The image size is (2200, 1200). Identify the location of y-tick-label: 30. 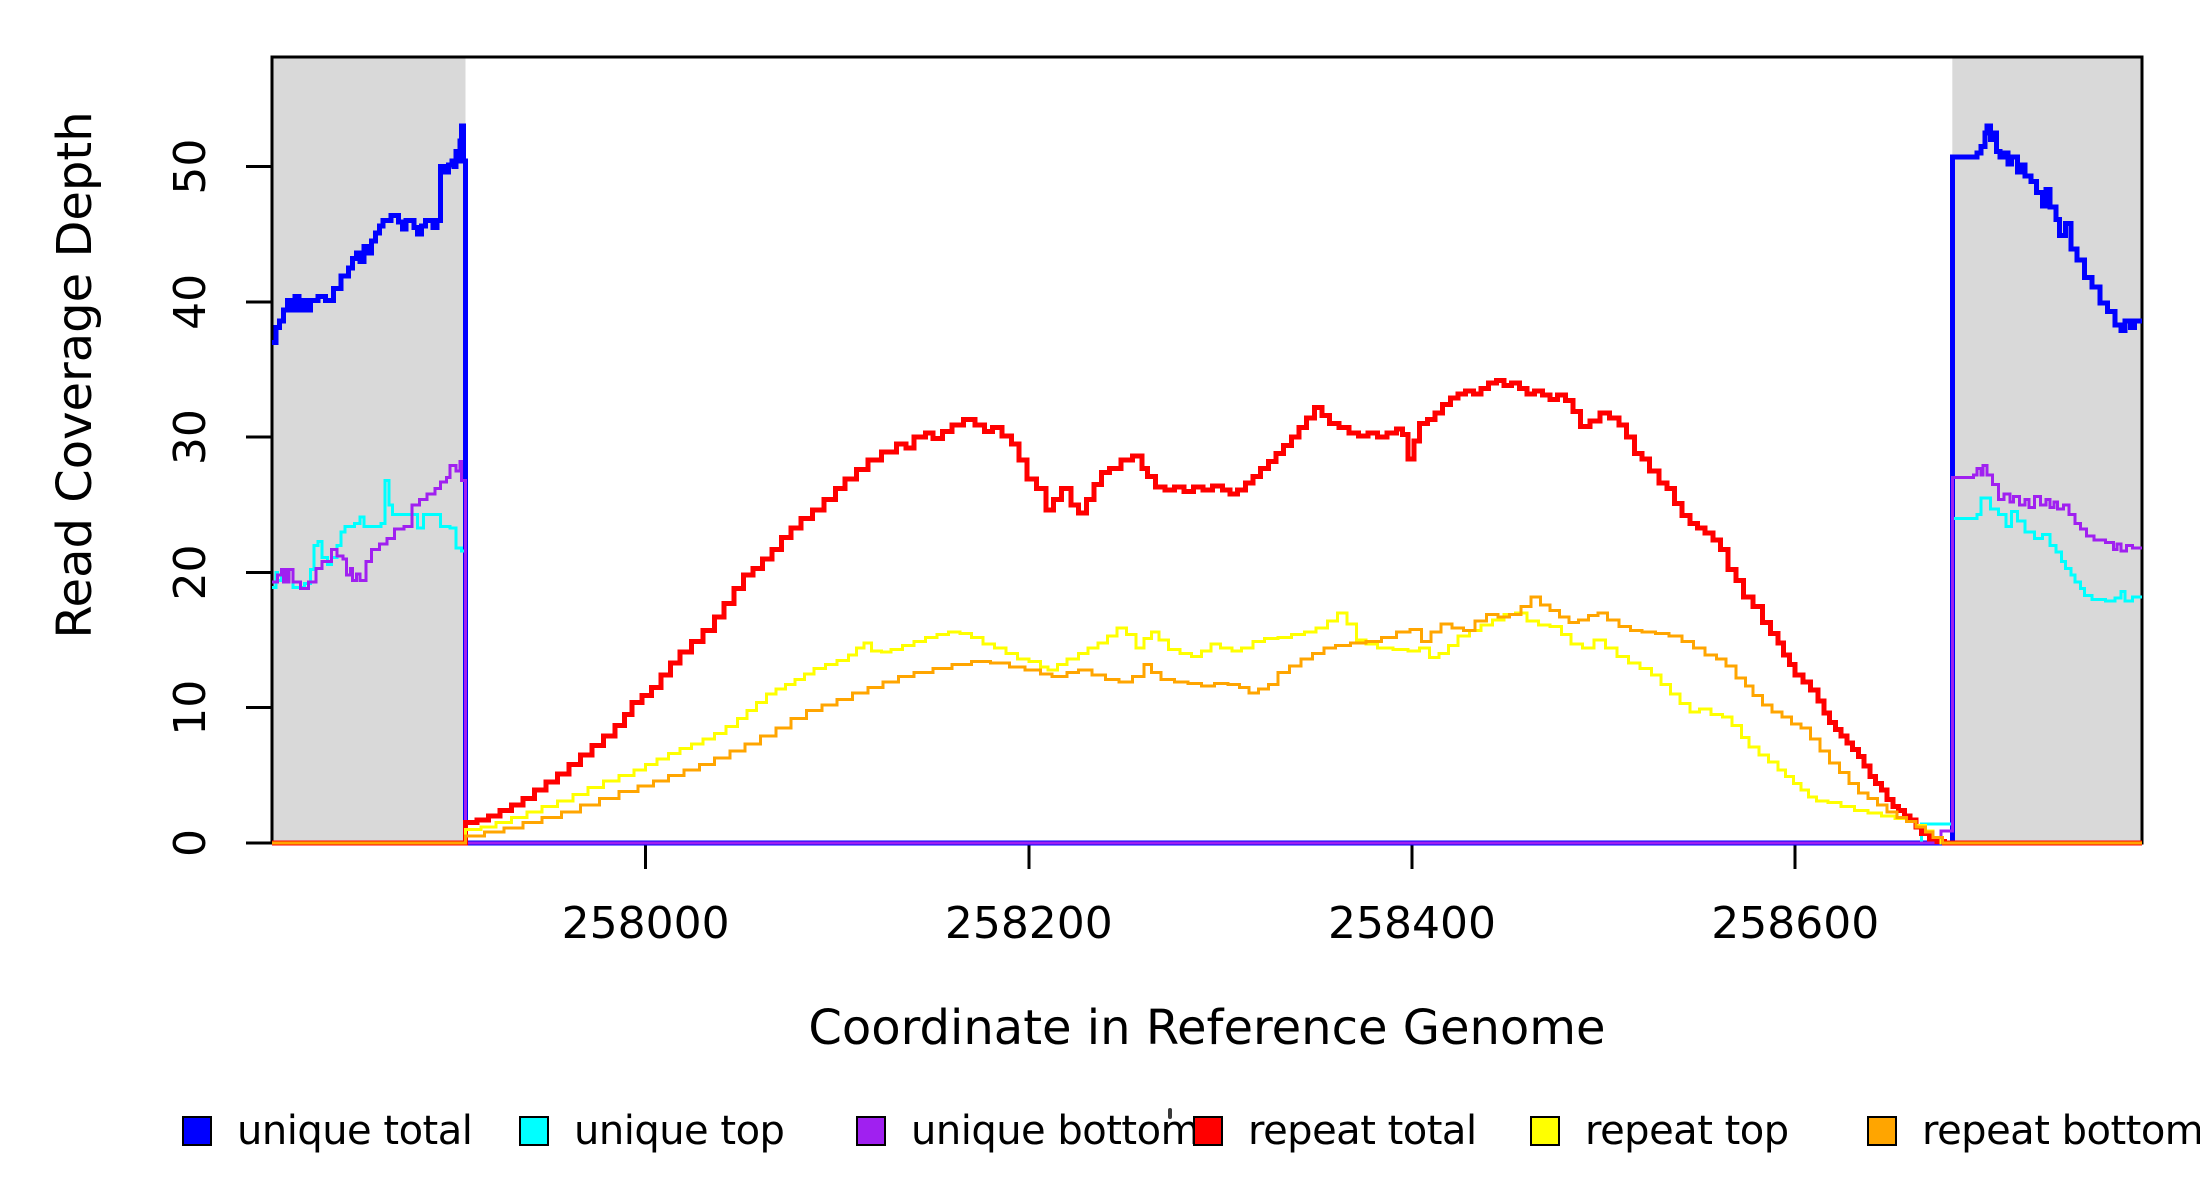
(190, 437).